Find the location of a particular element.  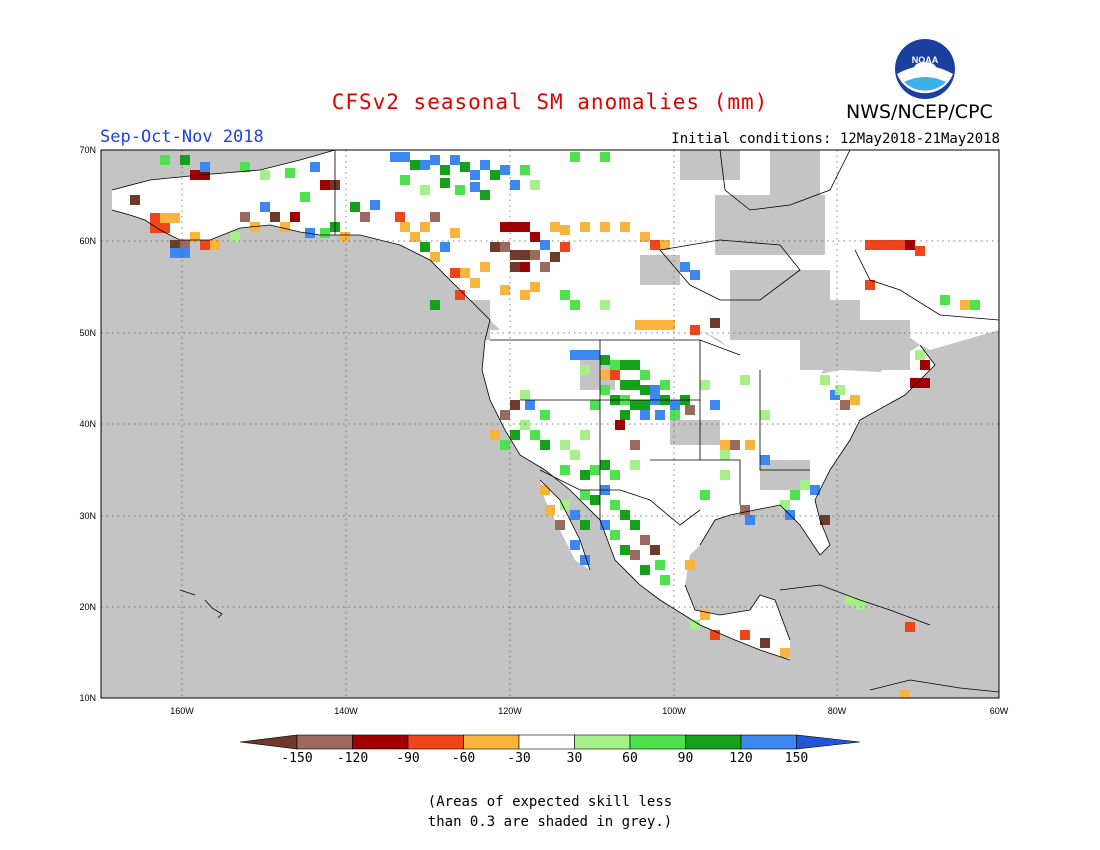

colorbar-label: -150 is located at coordinates (296, 758).